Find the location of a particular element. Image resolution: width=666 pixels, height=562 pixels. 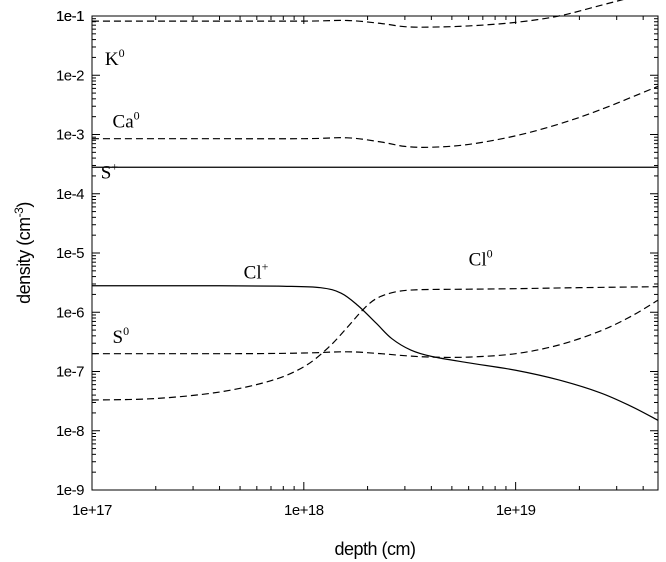

series-label-s-plus: S+ is located at coordinates (110, 172).